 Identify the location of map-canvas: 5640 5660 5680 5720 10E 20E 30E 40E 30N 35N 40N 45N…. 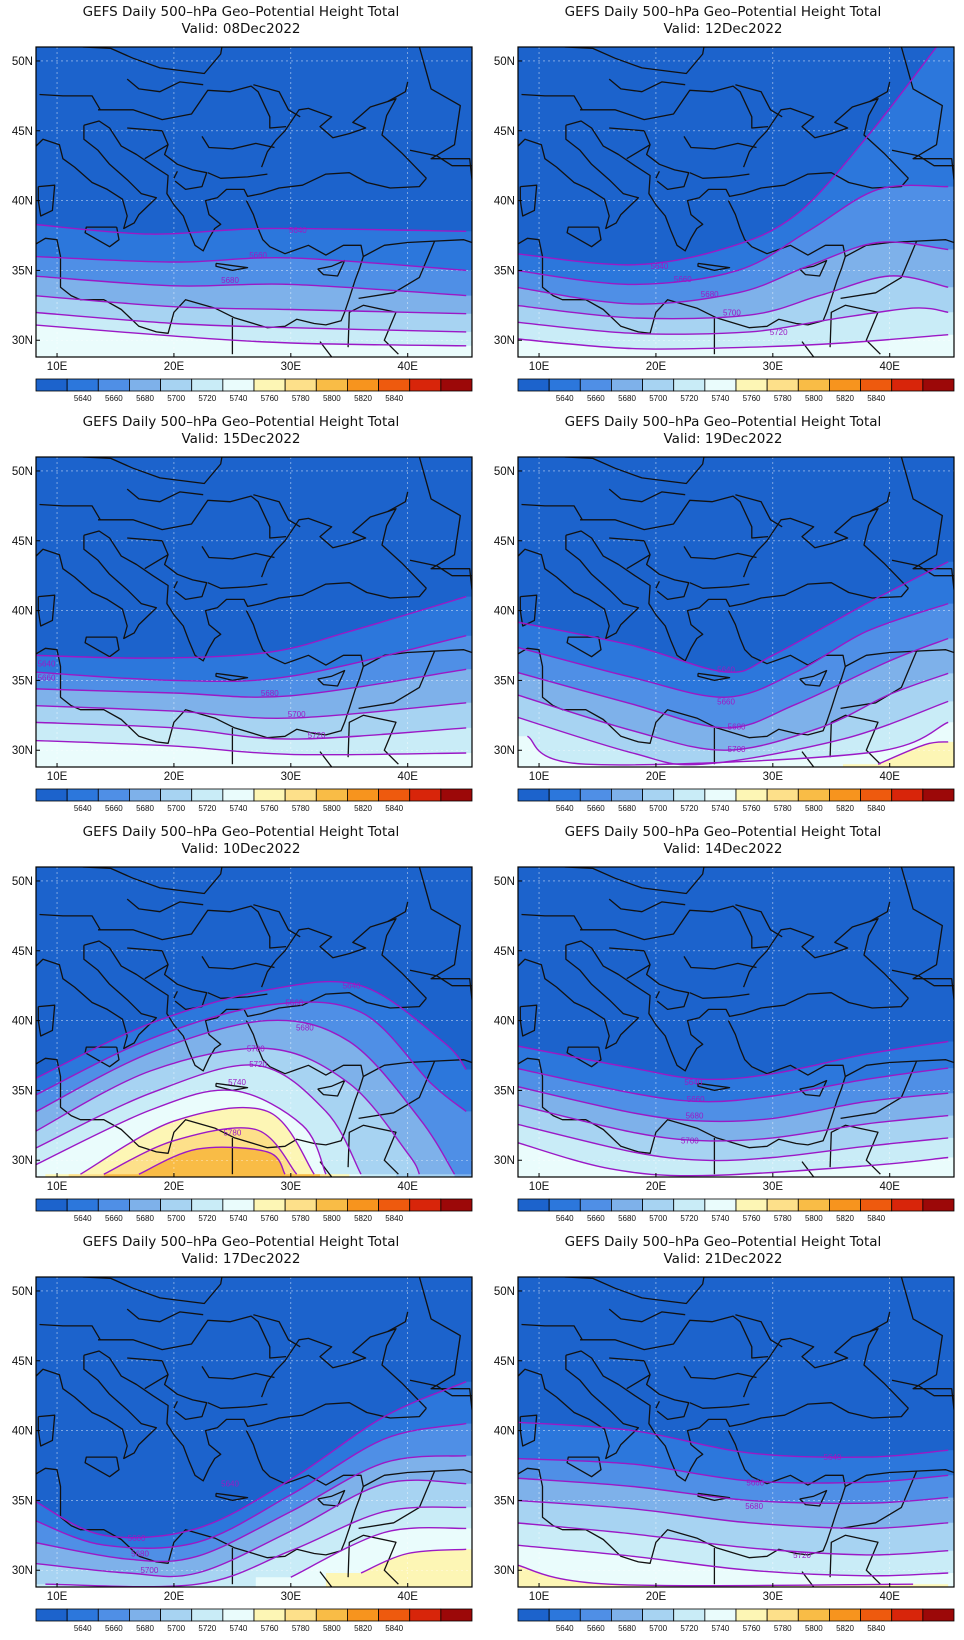
(724, 1454).